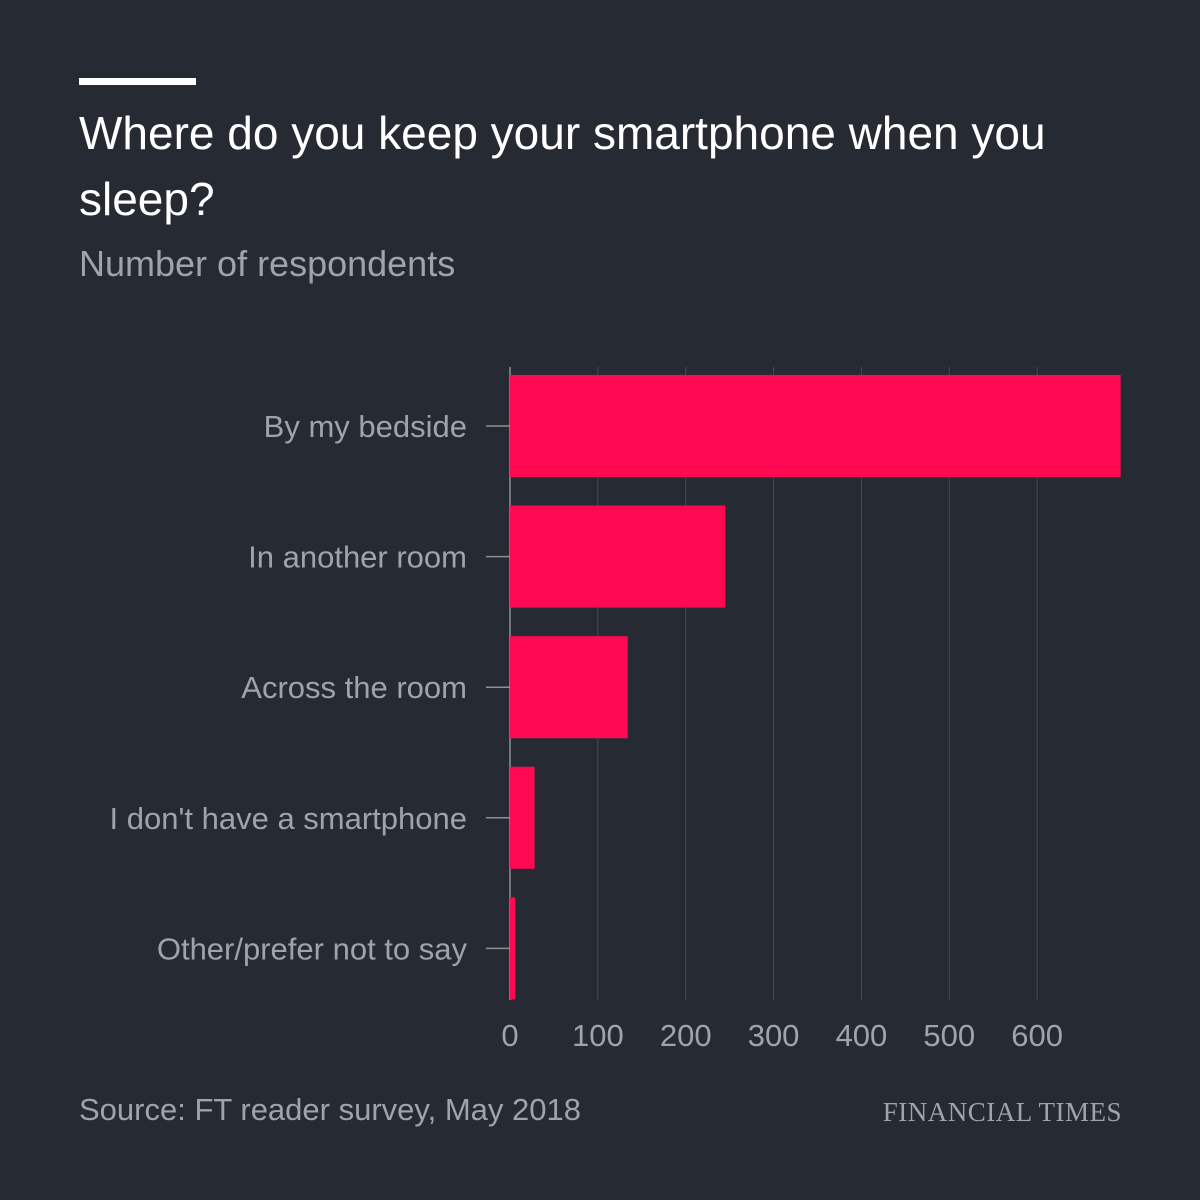 The height and width of the screenshot is (1200, 1200). What do you see at coordinates (137, 81) in the screenshot?
I see `title-accent-rule` at bounding box center [137, 81].